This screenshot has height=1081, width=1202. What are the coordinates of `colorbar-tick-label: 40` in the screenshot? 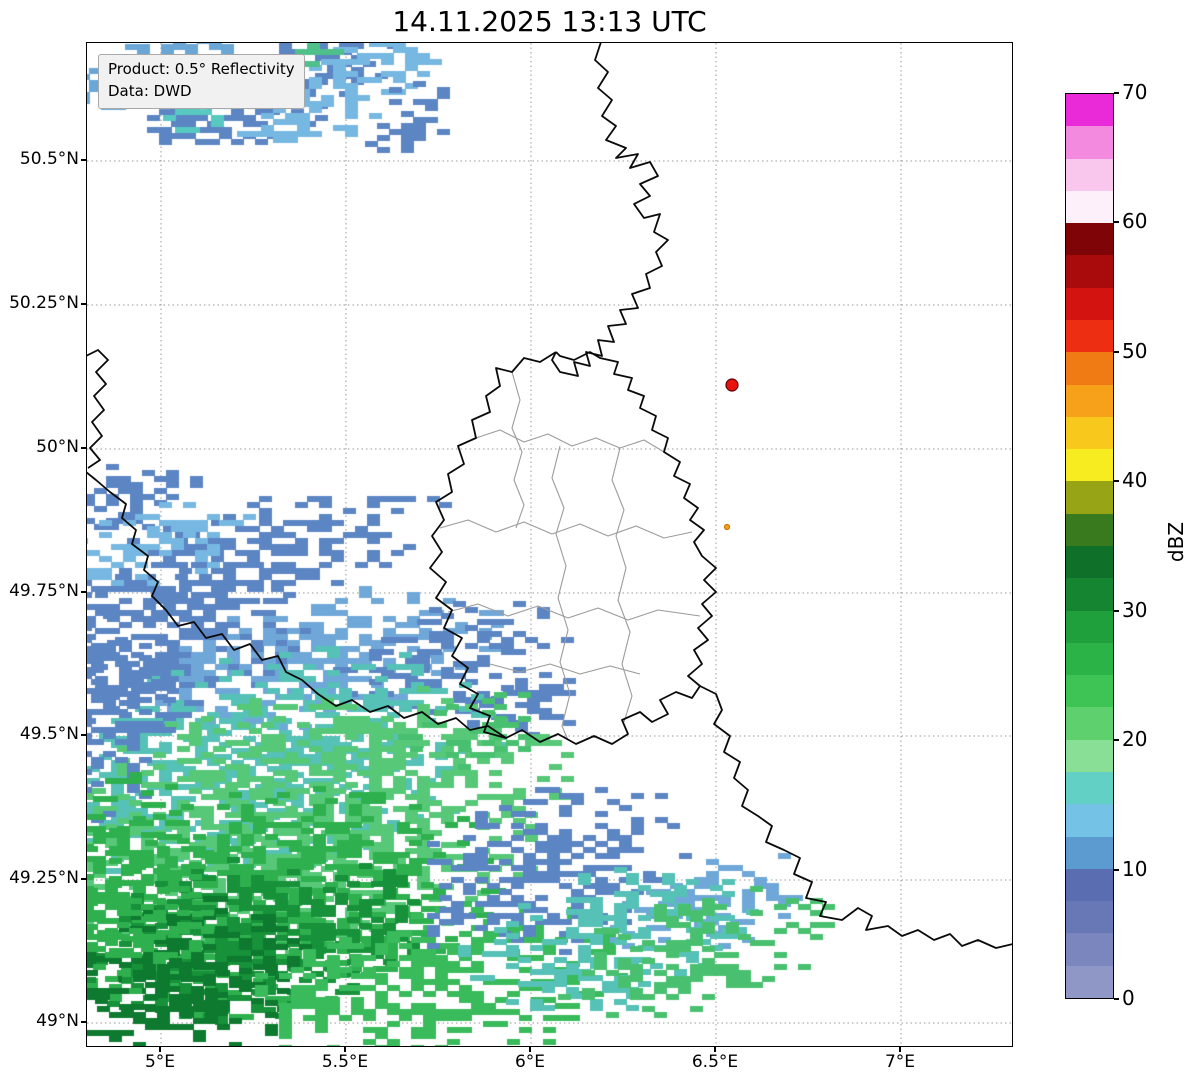 It's located at (1135, 480).